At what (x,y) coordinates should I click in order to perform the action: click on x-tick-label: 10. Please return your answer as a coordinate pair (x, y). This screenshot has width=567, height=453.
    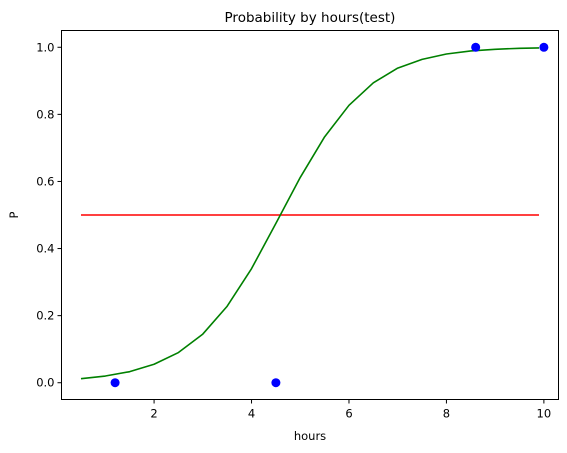
    Looking at the image, I should click on (544, 414).